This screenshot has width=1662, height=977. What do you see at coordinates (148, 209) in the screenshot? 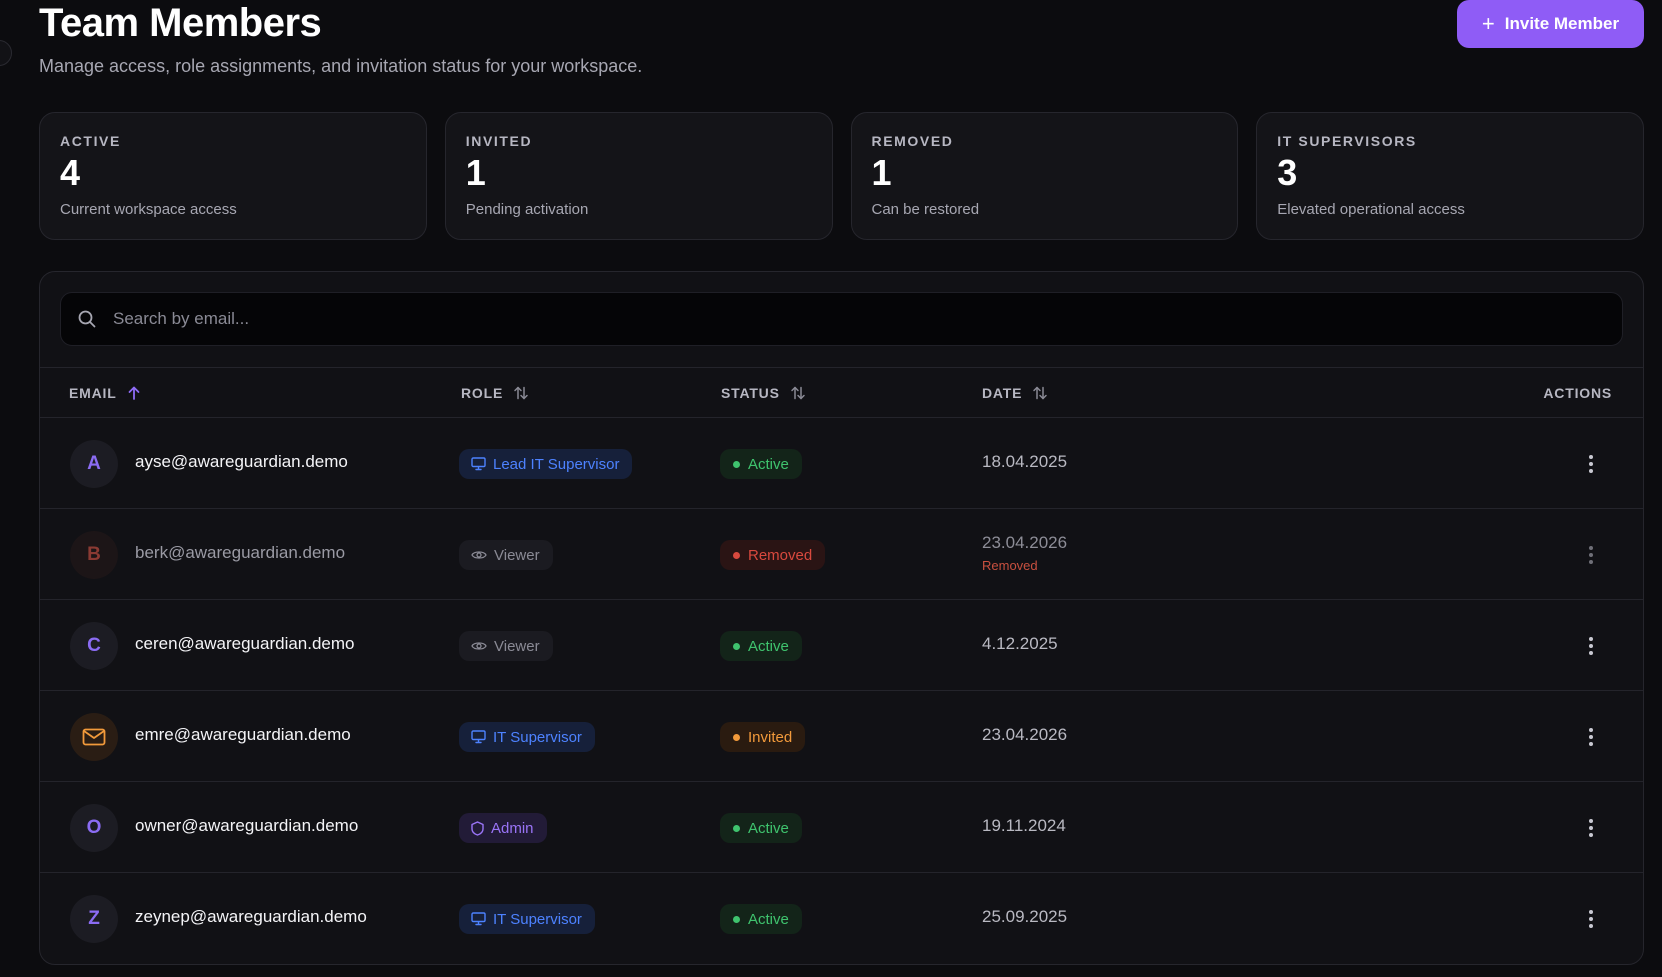
I see `stat-desc: Current workspace access` at bounding box center [148, 209].